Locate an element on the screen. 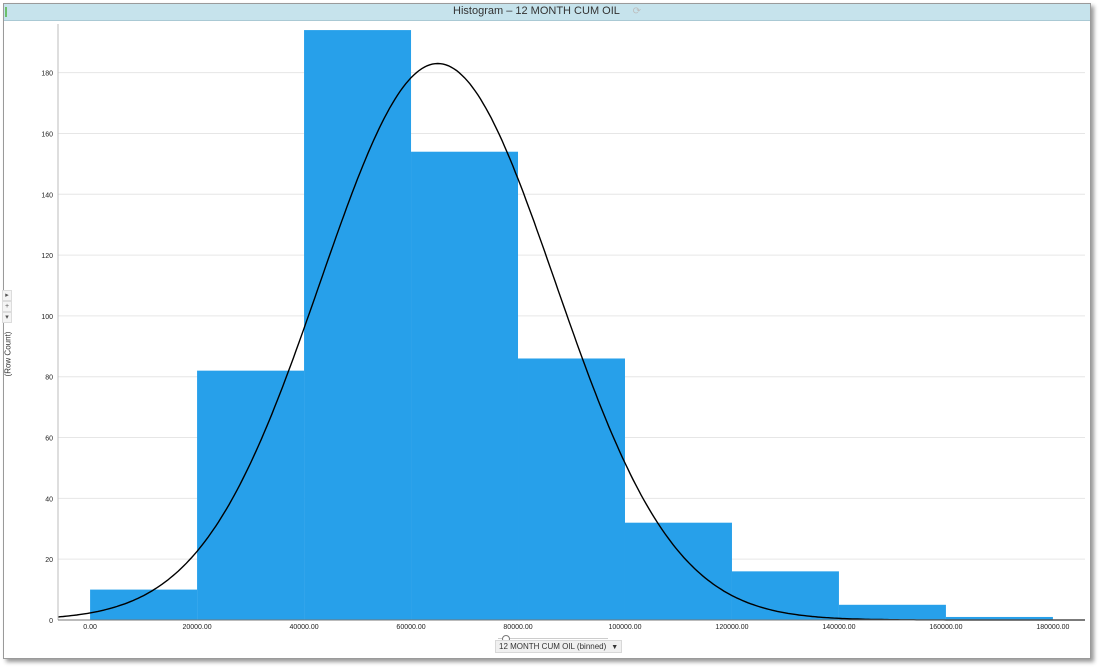 Image resolution: width=1099 pixels, height=668 pixels. title-bar: Histogram – 12 MONTH CUM OIL ⟳ is located at coordinates (547, 12).